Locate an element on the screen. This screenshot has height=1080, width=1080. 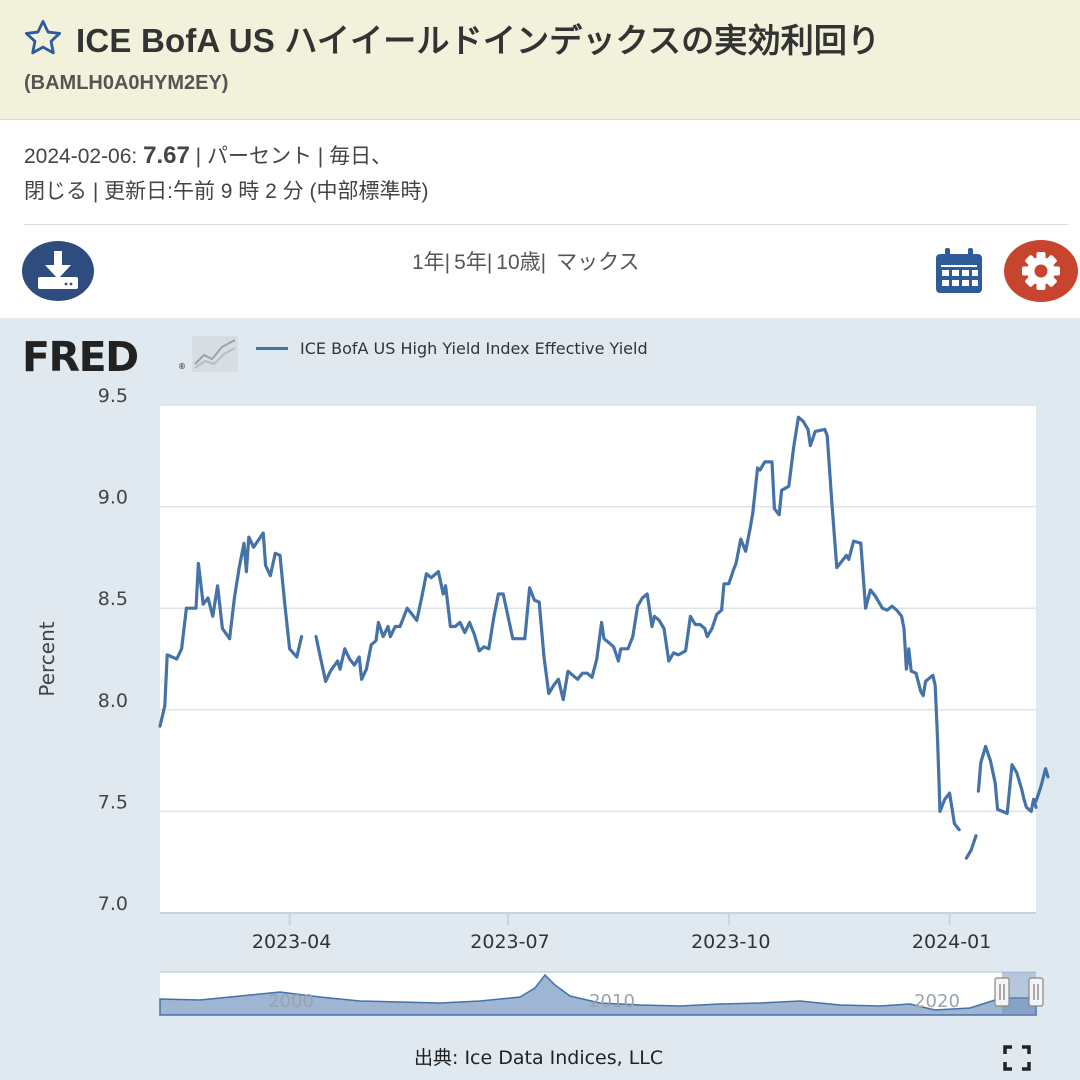
range-1y: 1年| is located at coordinates (431, 262).